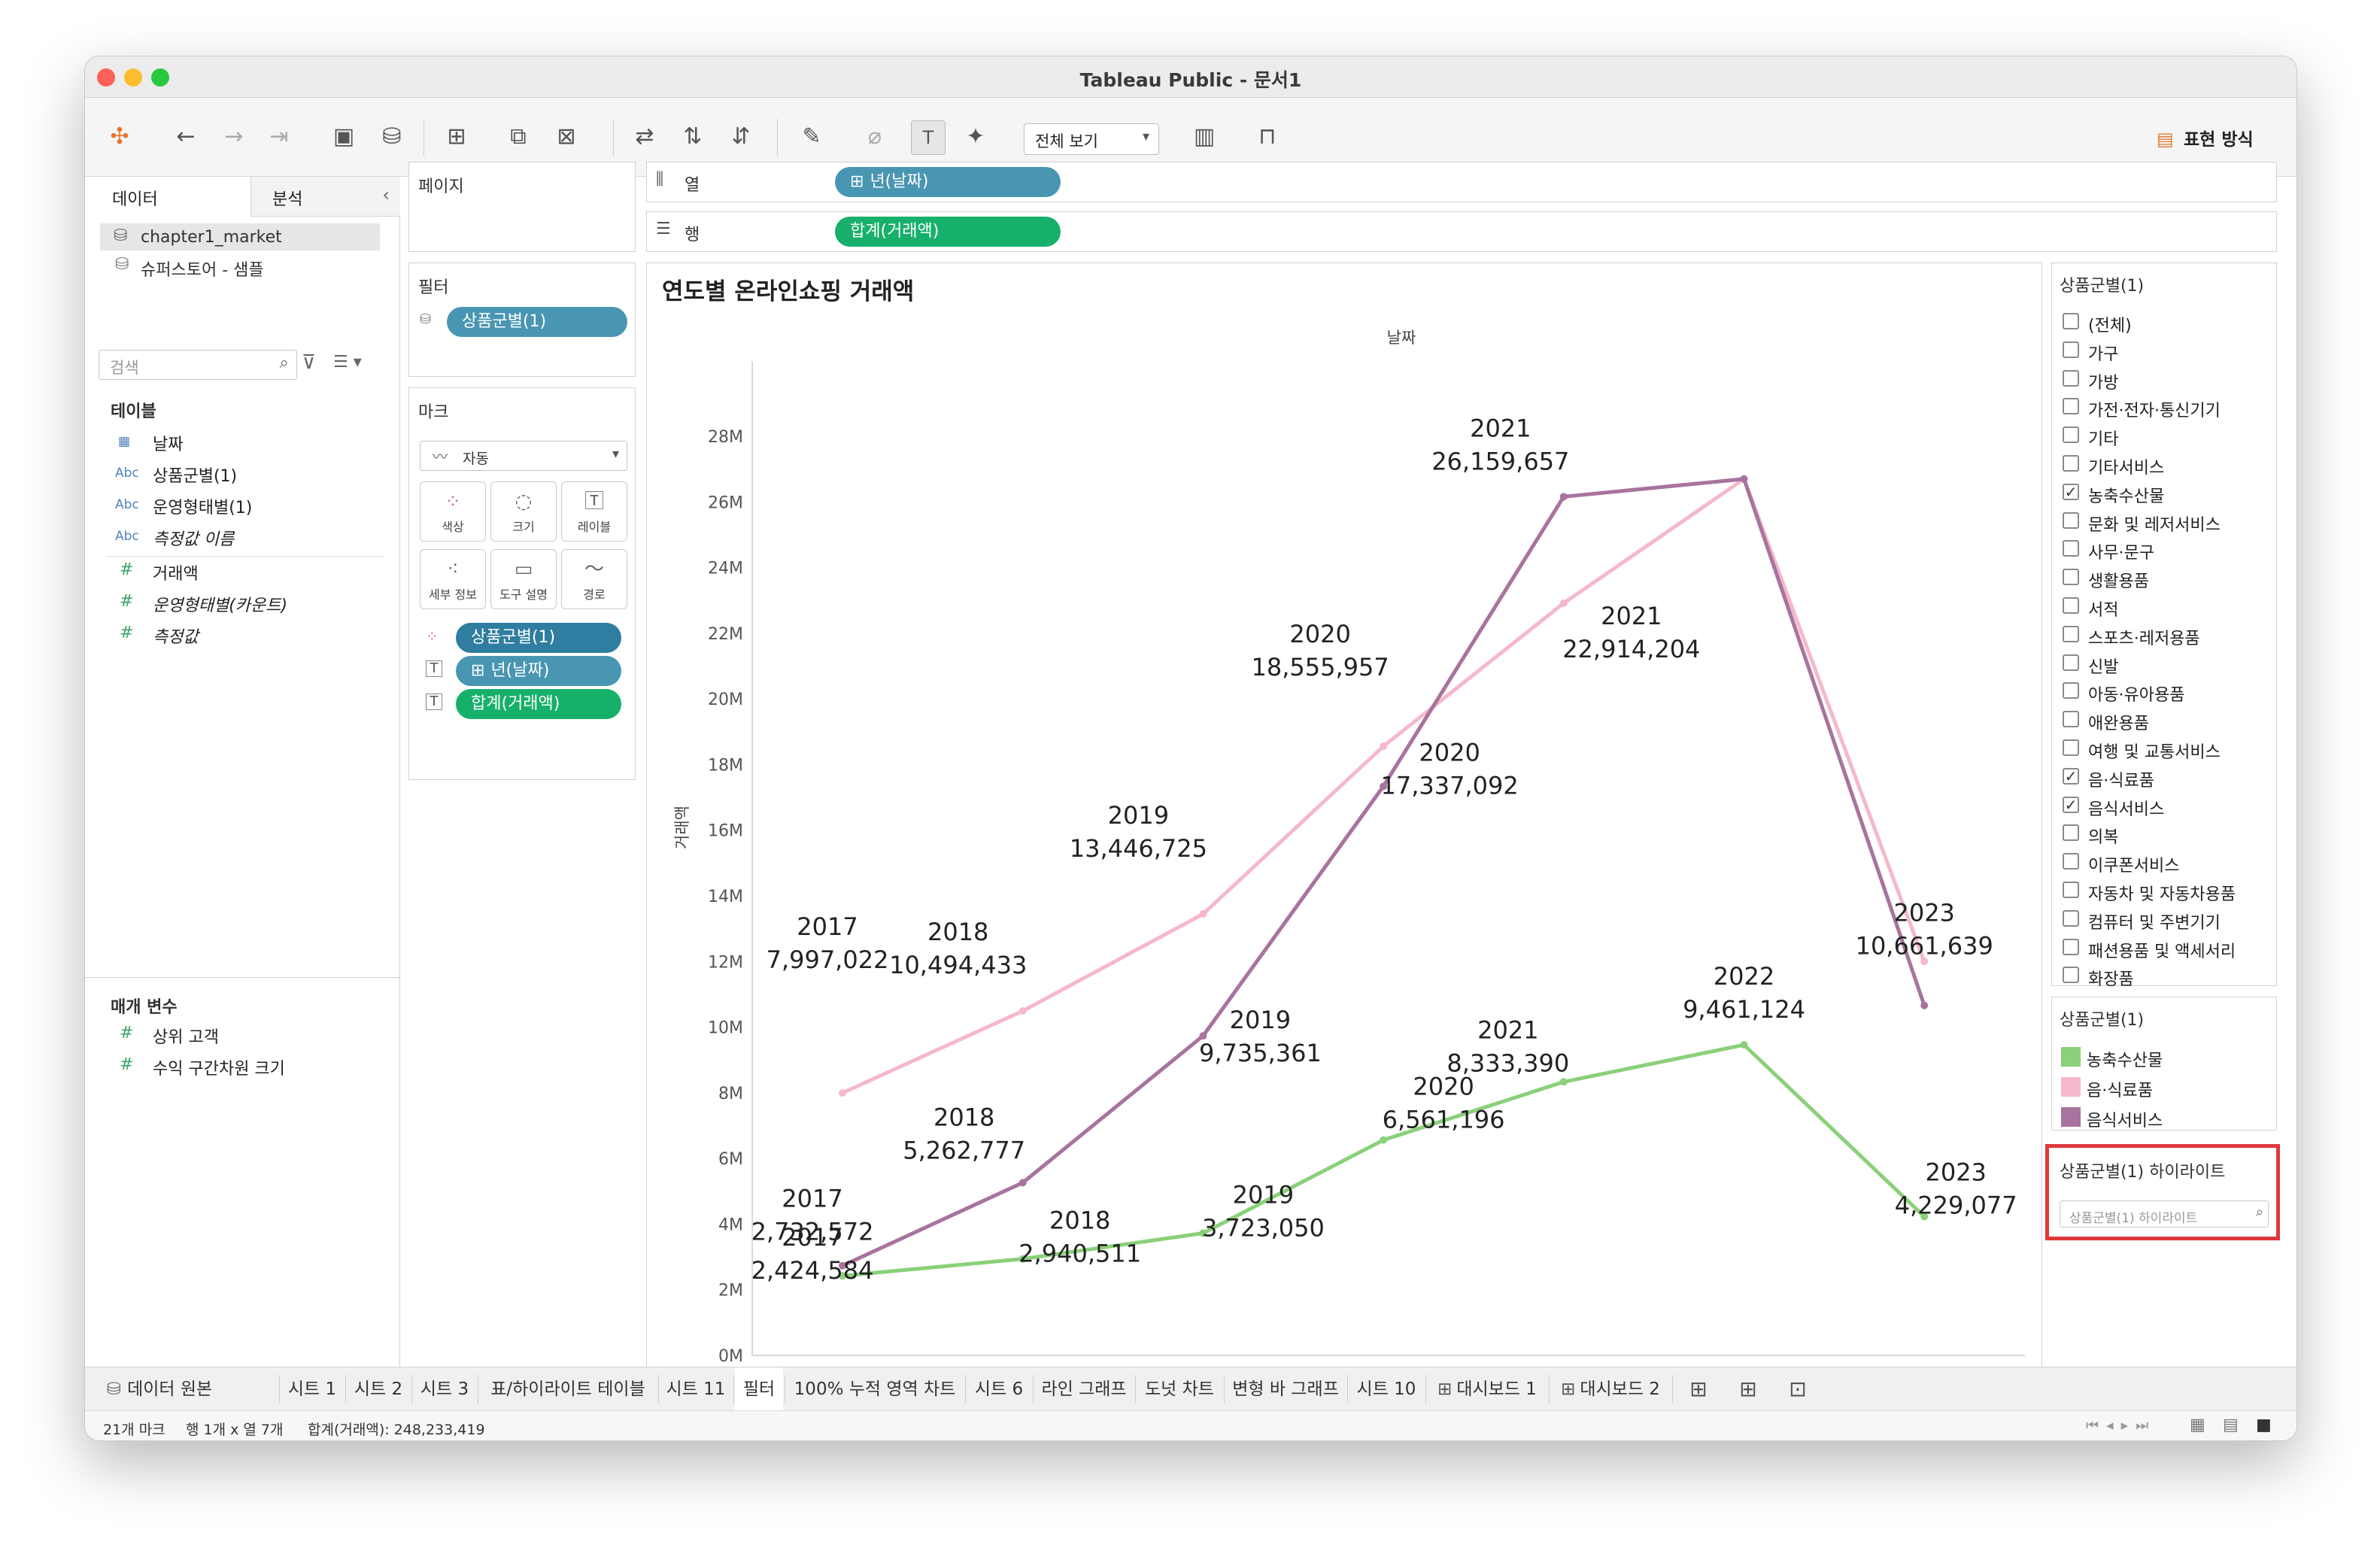  Describe the element at coordinates (168, 445) in the screenshot. I see `field-date: 날짜` at that location.